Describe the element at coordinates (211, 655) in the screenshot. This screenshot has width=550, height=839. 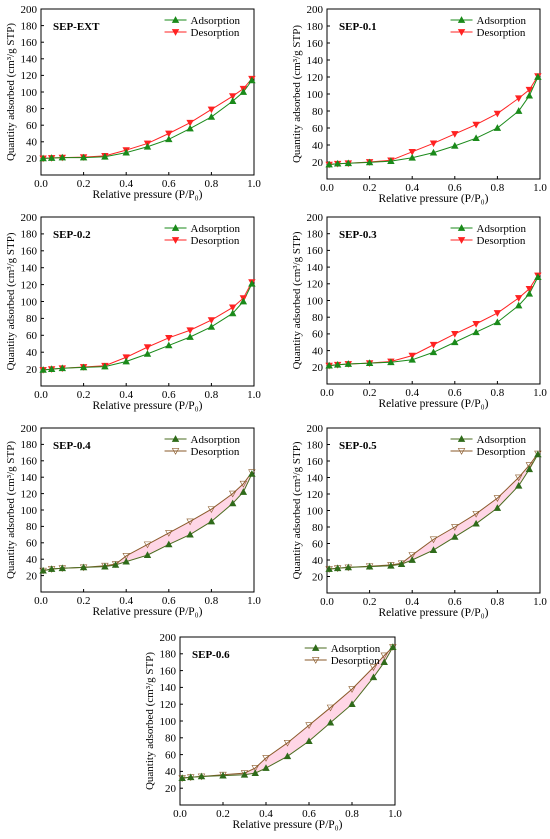
I see `panel-title: SEP-0.6` at that location.